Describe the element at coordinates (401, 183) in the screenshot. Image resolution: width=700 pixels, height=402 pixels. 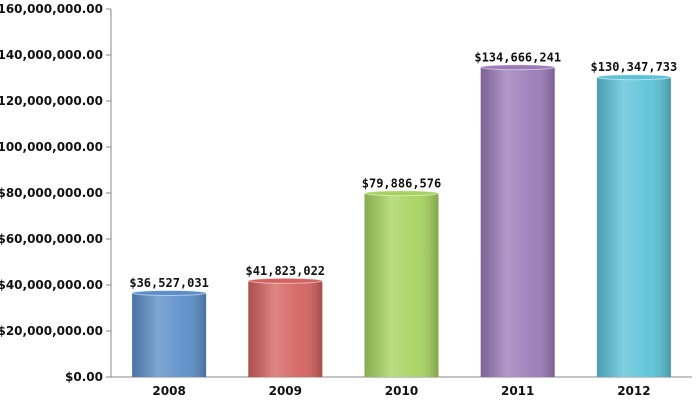
I see `data-label-2010: $79,886,576` at that location.